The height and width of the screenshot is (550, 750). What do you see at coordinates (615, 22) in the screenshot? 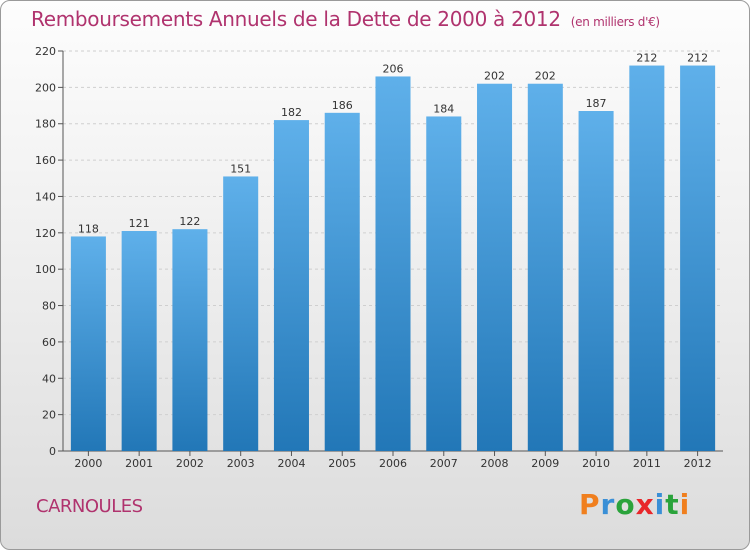
I see `chart-unit: (en milliers d'€)` at bounding box center [615, 22].